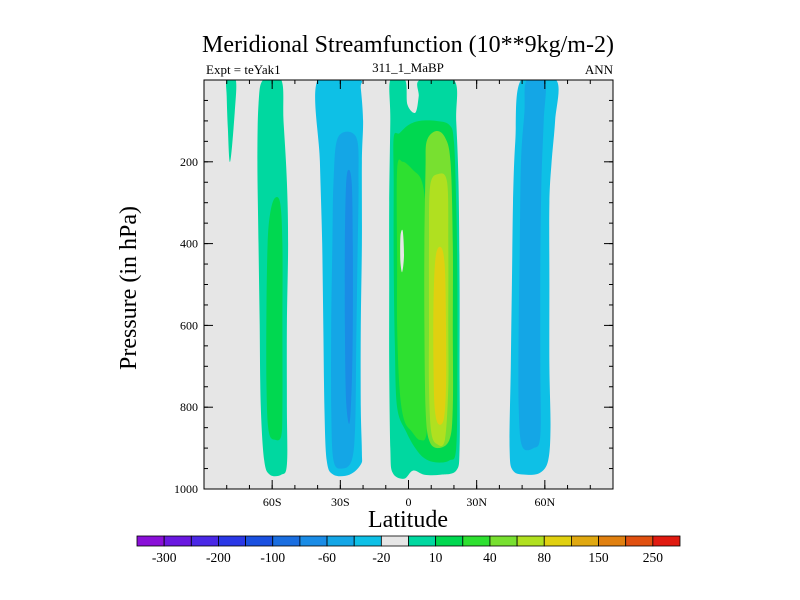 The image size is (800, 600). What do you see at coordinates (164, 557) in the screenshot?
I see `colorbar-label: -300` at bounding box center [164, 557].